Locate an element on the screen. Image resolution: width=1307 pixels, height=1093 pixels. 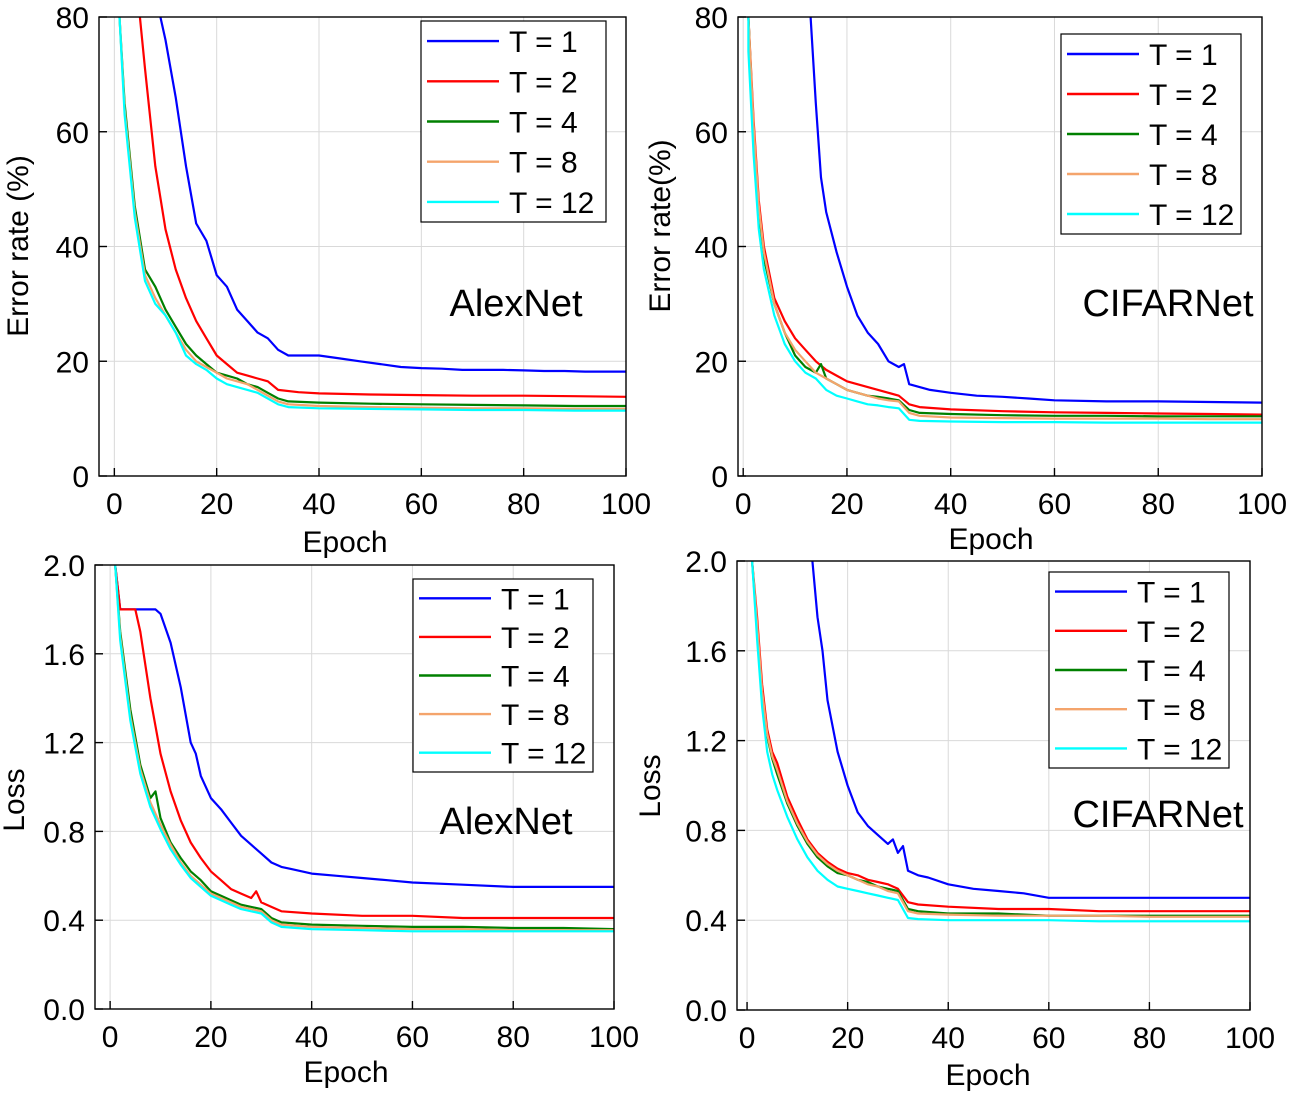
model-annotation: CIFARNet is located at coordinates (1157, 815).